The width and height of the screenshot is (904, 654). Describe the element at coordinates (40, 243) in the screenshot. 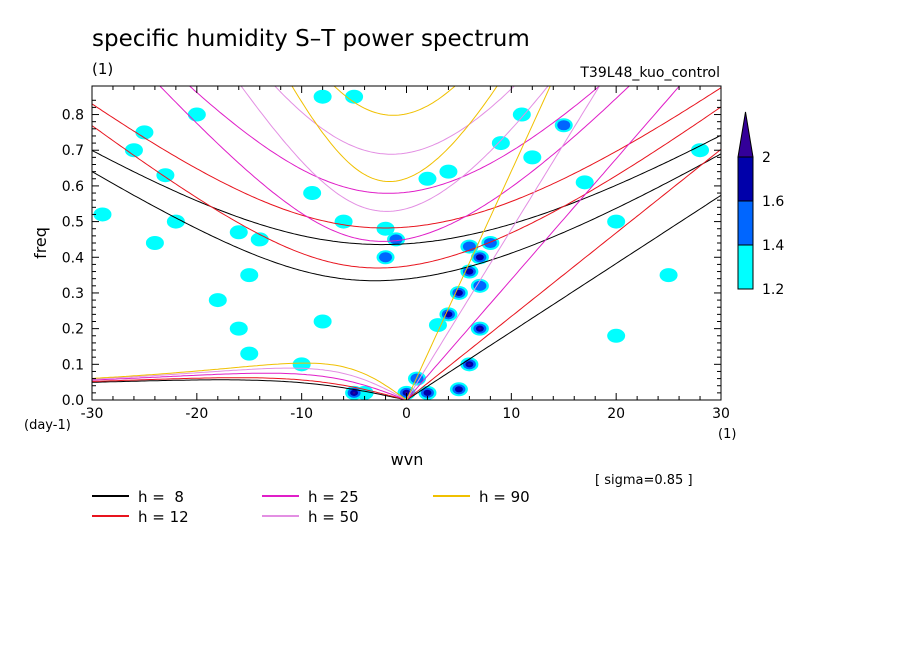

I see `y-axis-label: freq` at that location.